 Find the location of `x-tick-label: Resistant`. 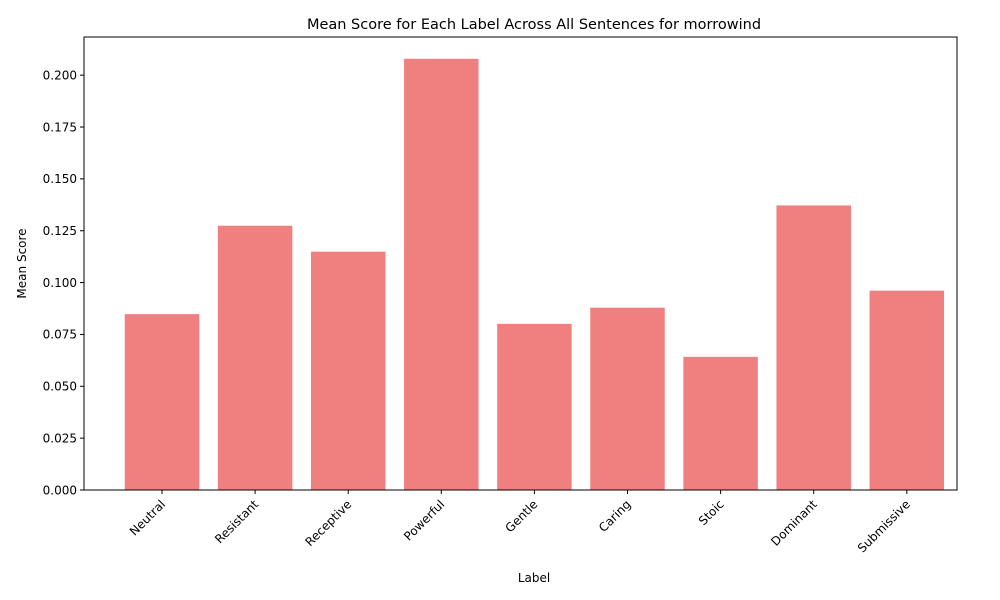

x-tick-label: Resistant is located at coordinates (236, 521).